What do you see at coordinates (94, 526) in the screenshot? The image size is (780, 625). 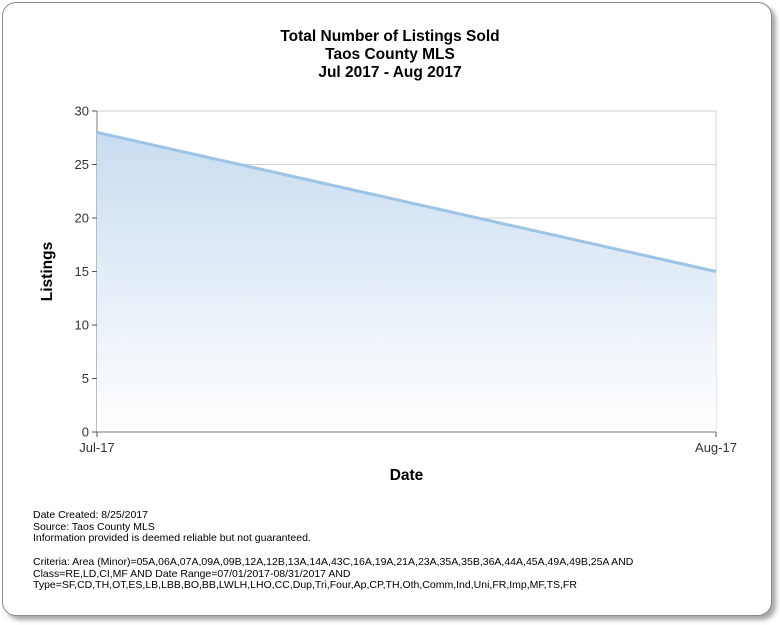 I see `footer-source: Source: Taos County MLS` at bounding box center [94, 526].